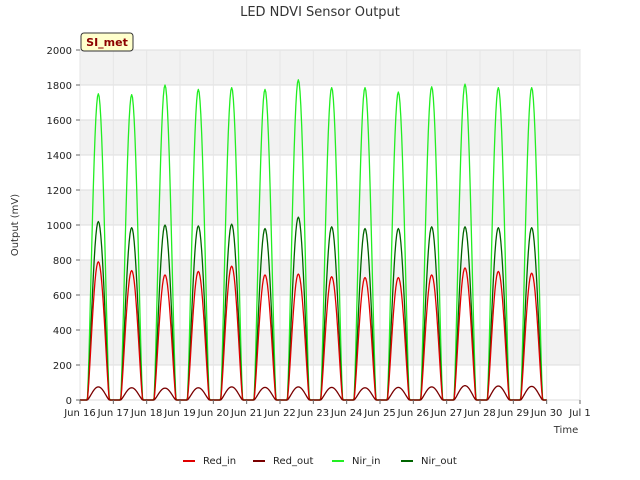 The image size is (640, 480). I want to click on y-axis-label: Output (mV), so click(15, 225).